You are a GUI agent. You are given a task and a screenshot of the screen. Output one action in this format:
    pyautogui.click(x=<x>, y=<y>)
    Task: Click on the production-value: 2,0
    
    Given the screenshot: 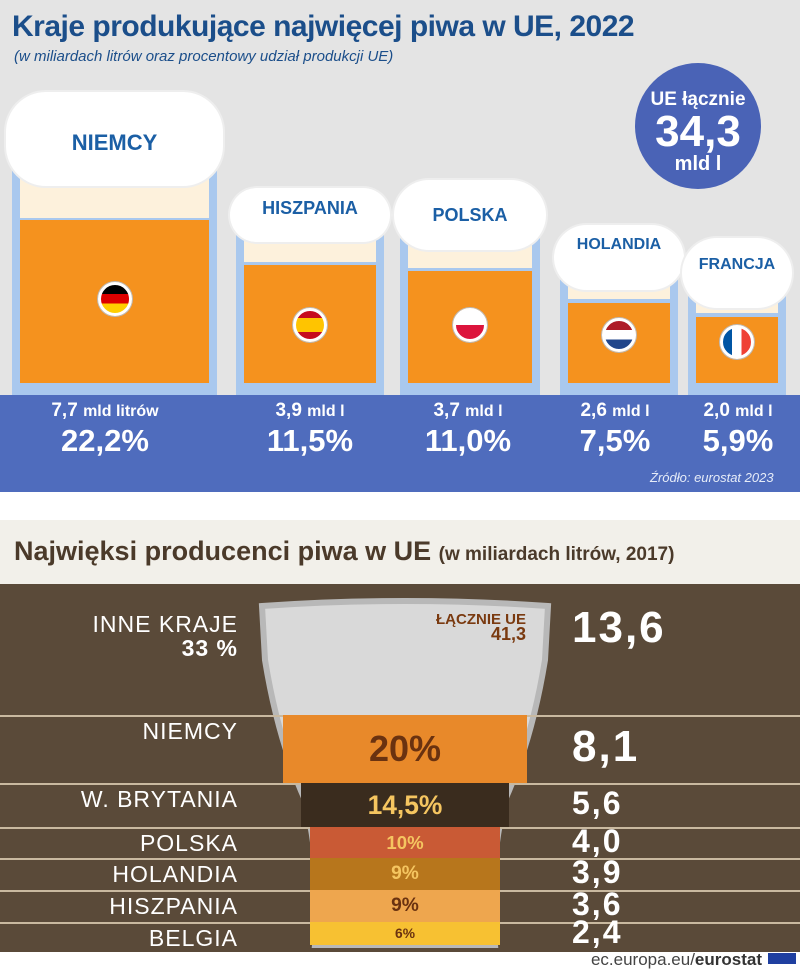 What is the action you would take?
    pyautogui.click(x=716, y=410)
    